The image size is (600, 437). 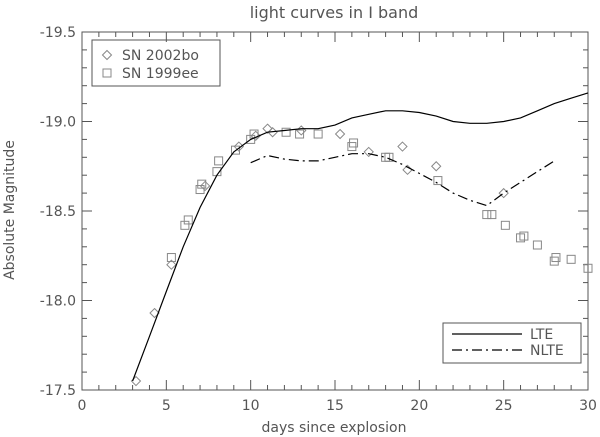 What do you see at coordinates (541, 335) in the screenshot?
I see `legend-label: LTE` at bounding box center [541, 335].